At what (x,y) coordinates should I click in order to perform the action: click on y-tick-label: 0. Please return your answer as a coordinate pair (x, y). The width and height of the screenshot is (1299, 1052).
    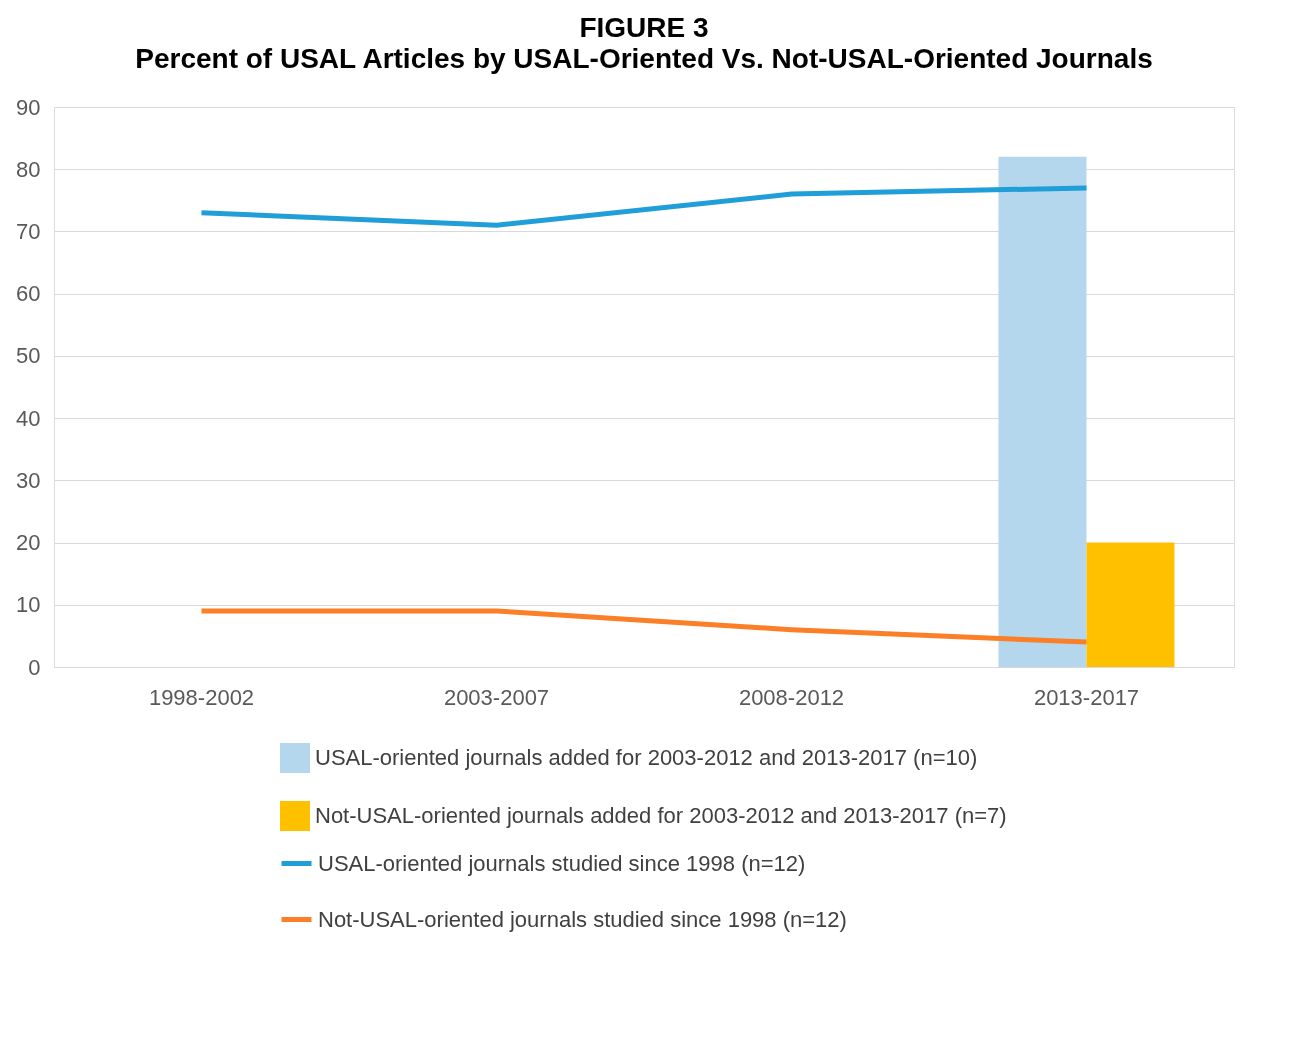
    Looking at the image, I should click on (34, 667).